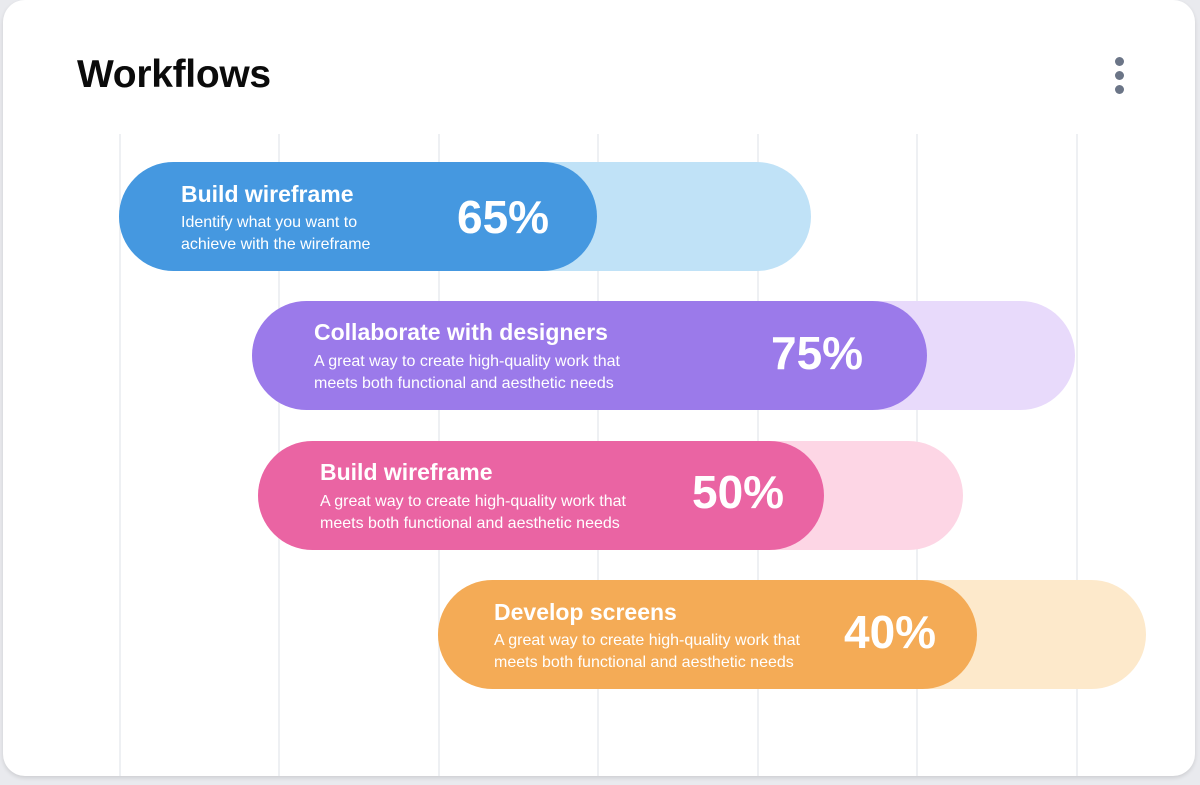 The width and height of the screenshot is (1200, 785). Describe the element at coordinates (585, 612) in the screenshot. I see `workflow-title: Develop screens` at that location.